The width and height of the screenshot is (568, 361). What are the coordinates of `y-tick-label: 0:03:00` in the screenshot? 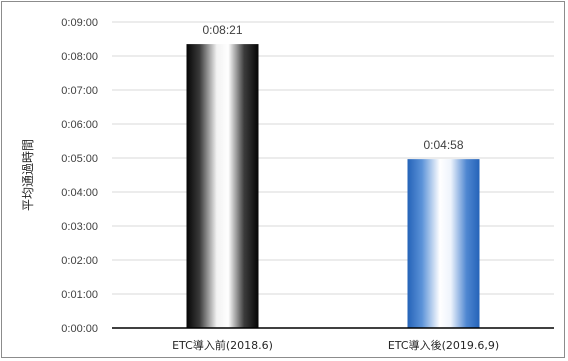 It's located at (79, 227).